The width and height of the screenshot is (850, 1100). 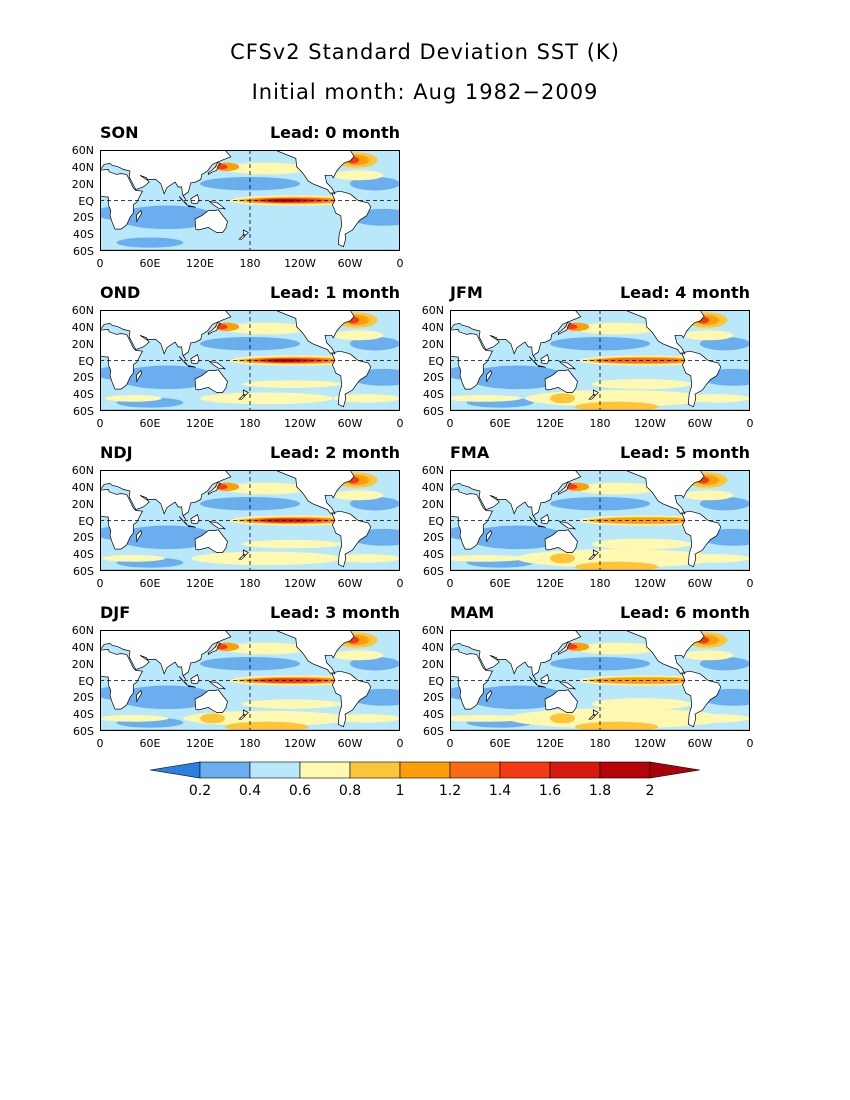 I want to click on panel-lead-label: Lead: 6 month, so click(x=684, y=612).